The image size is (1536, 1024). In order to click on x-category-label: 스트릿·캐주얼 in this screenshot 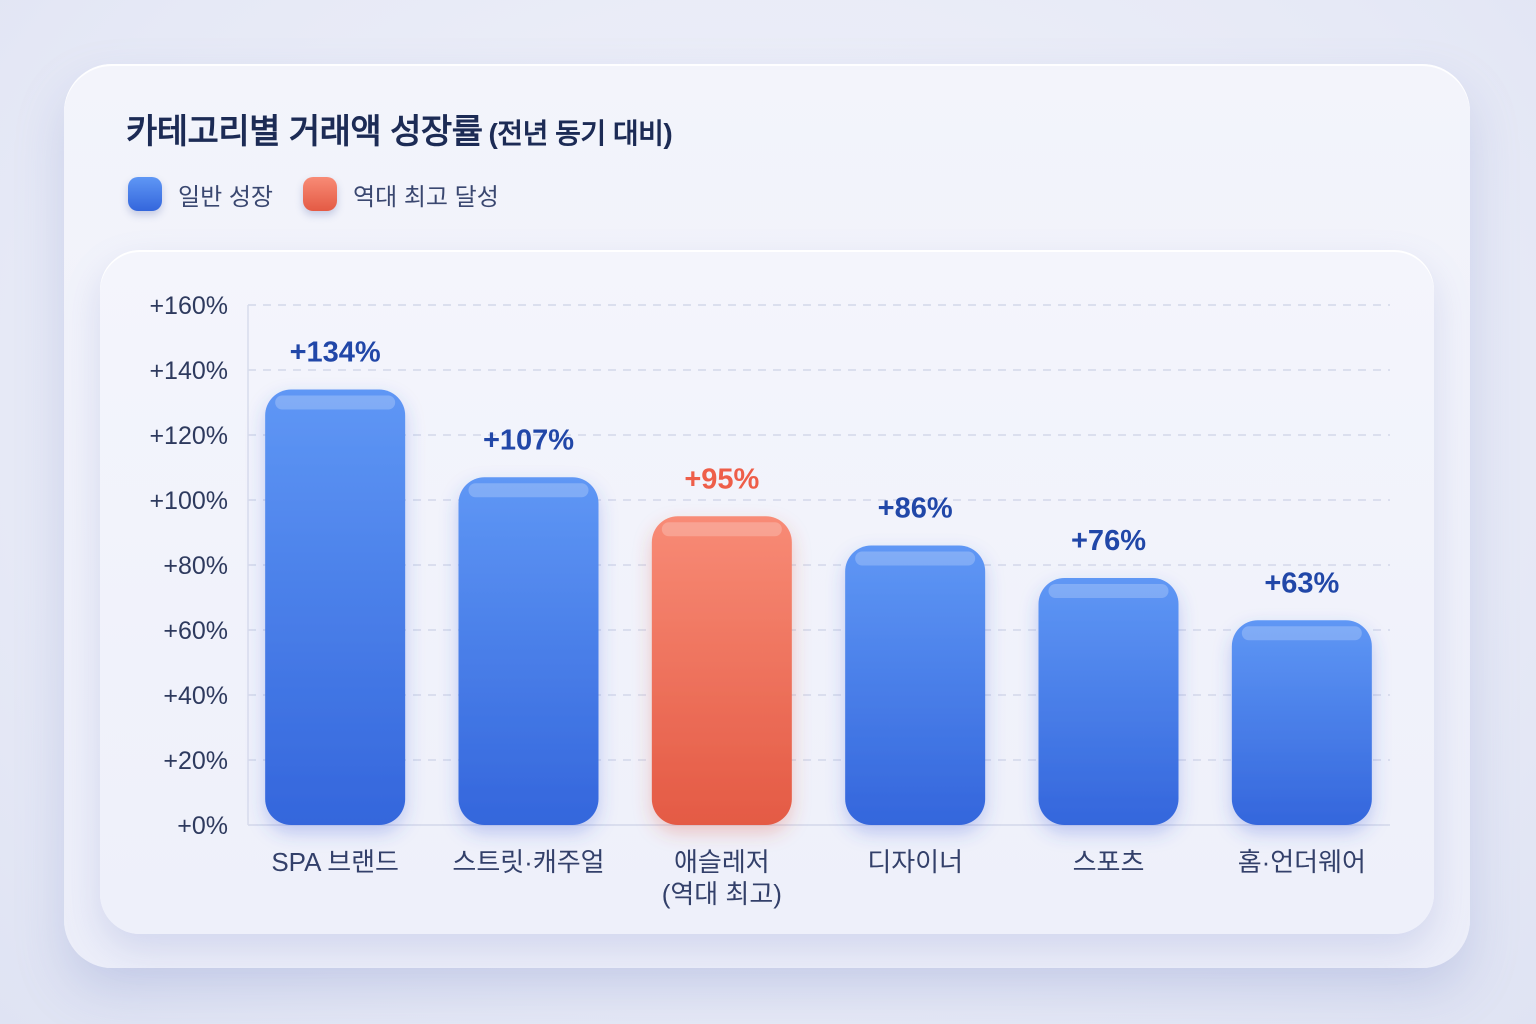, I will do `click(528, 862)`.